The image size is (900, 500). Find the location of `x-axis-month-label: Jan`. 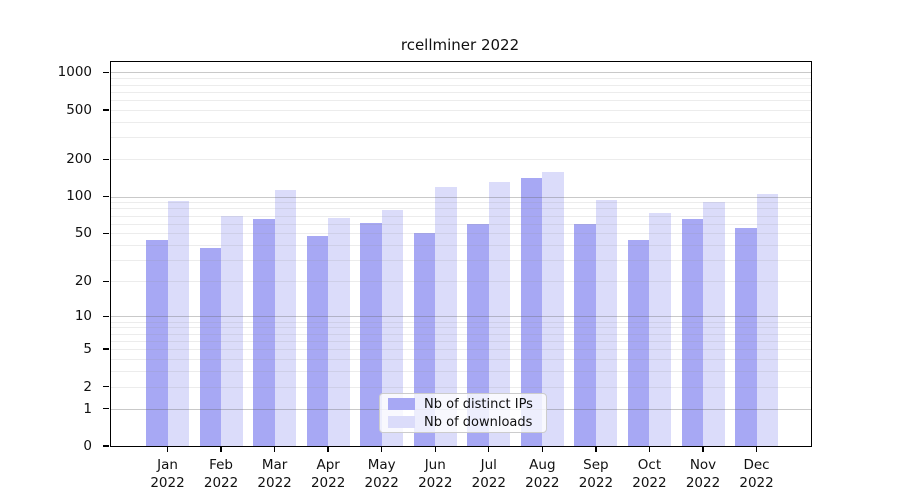

x-axis-month-label: Jan is located at coordinates (167, 465).